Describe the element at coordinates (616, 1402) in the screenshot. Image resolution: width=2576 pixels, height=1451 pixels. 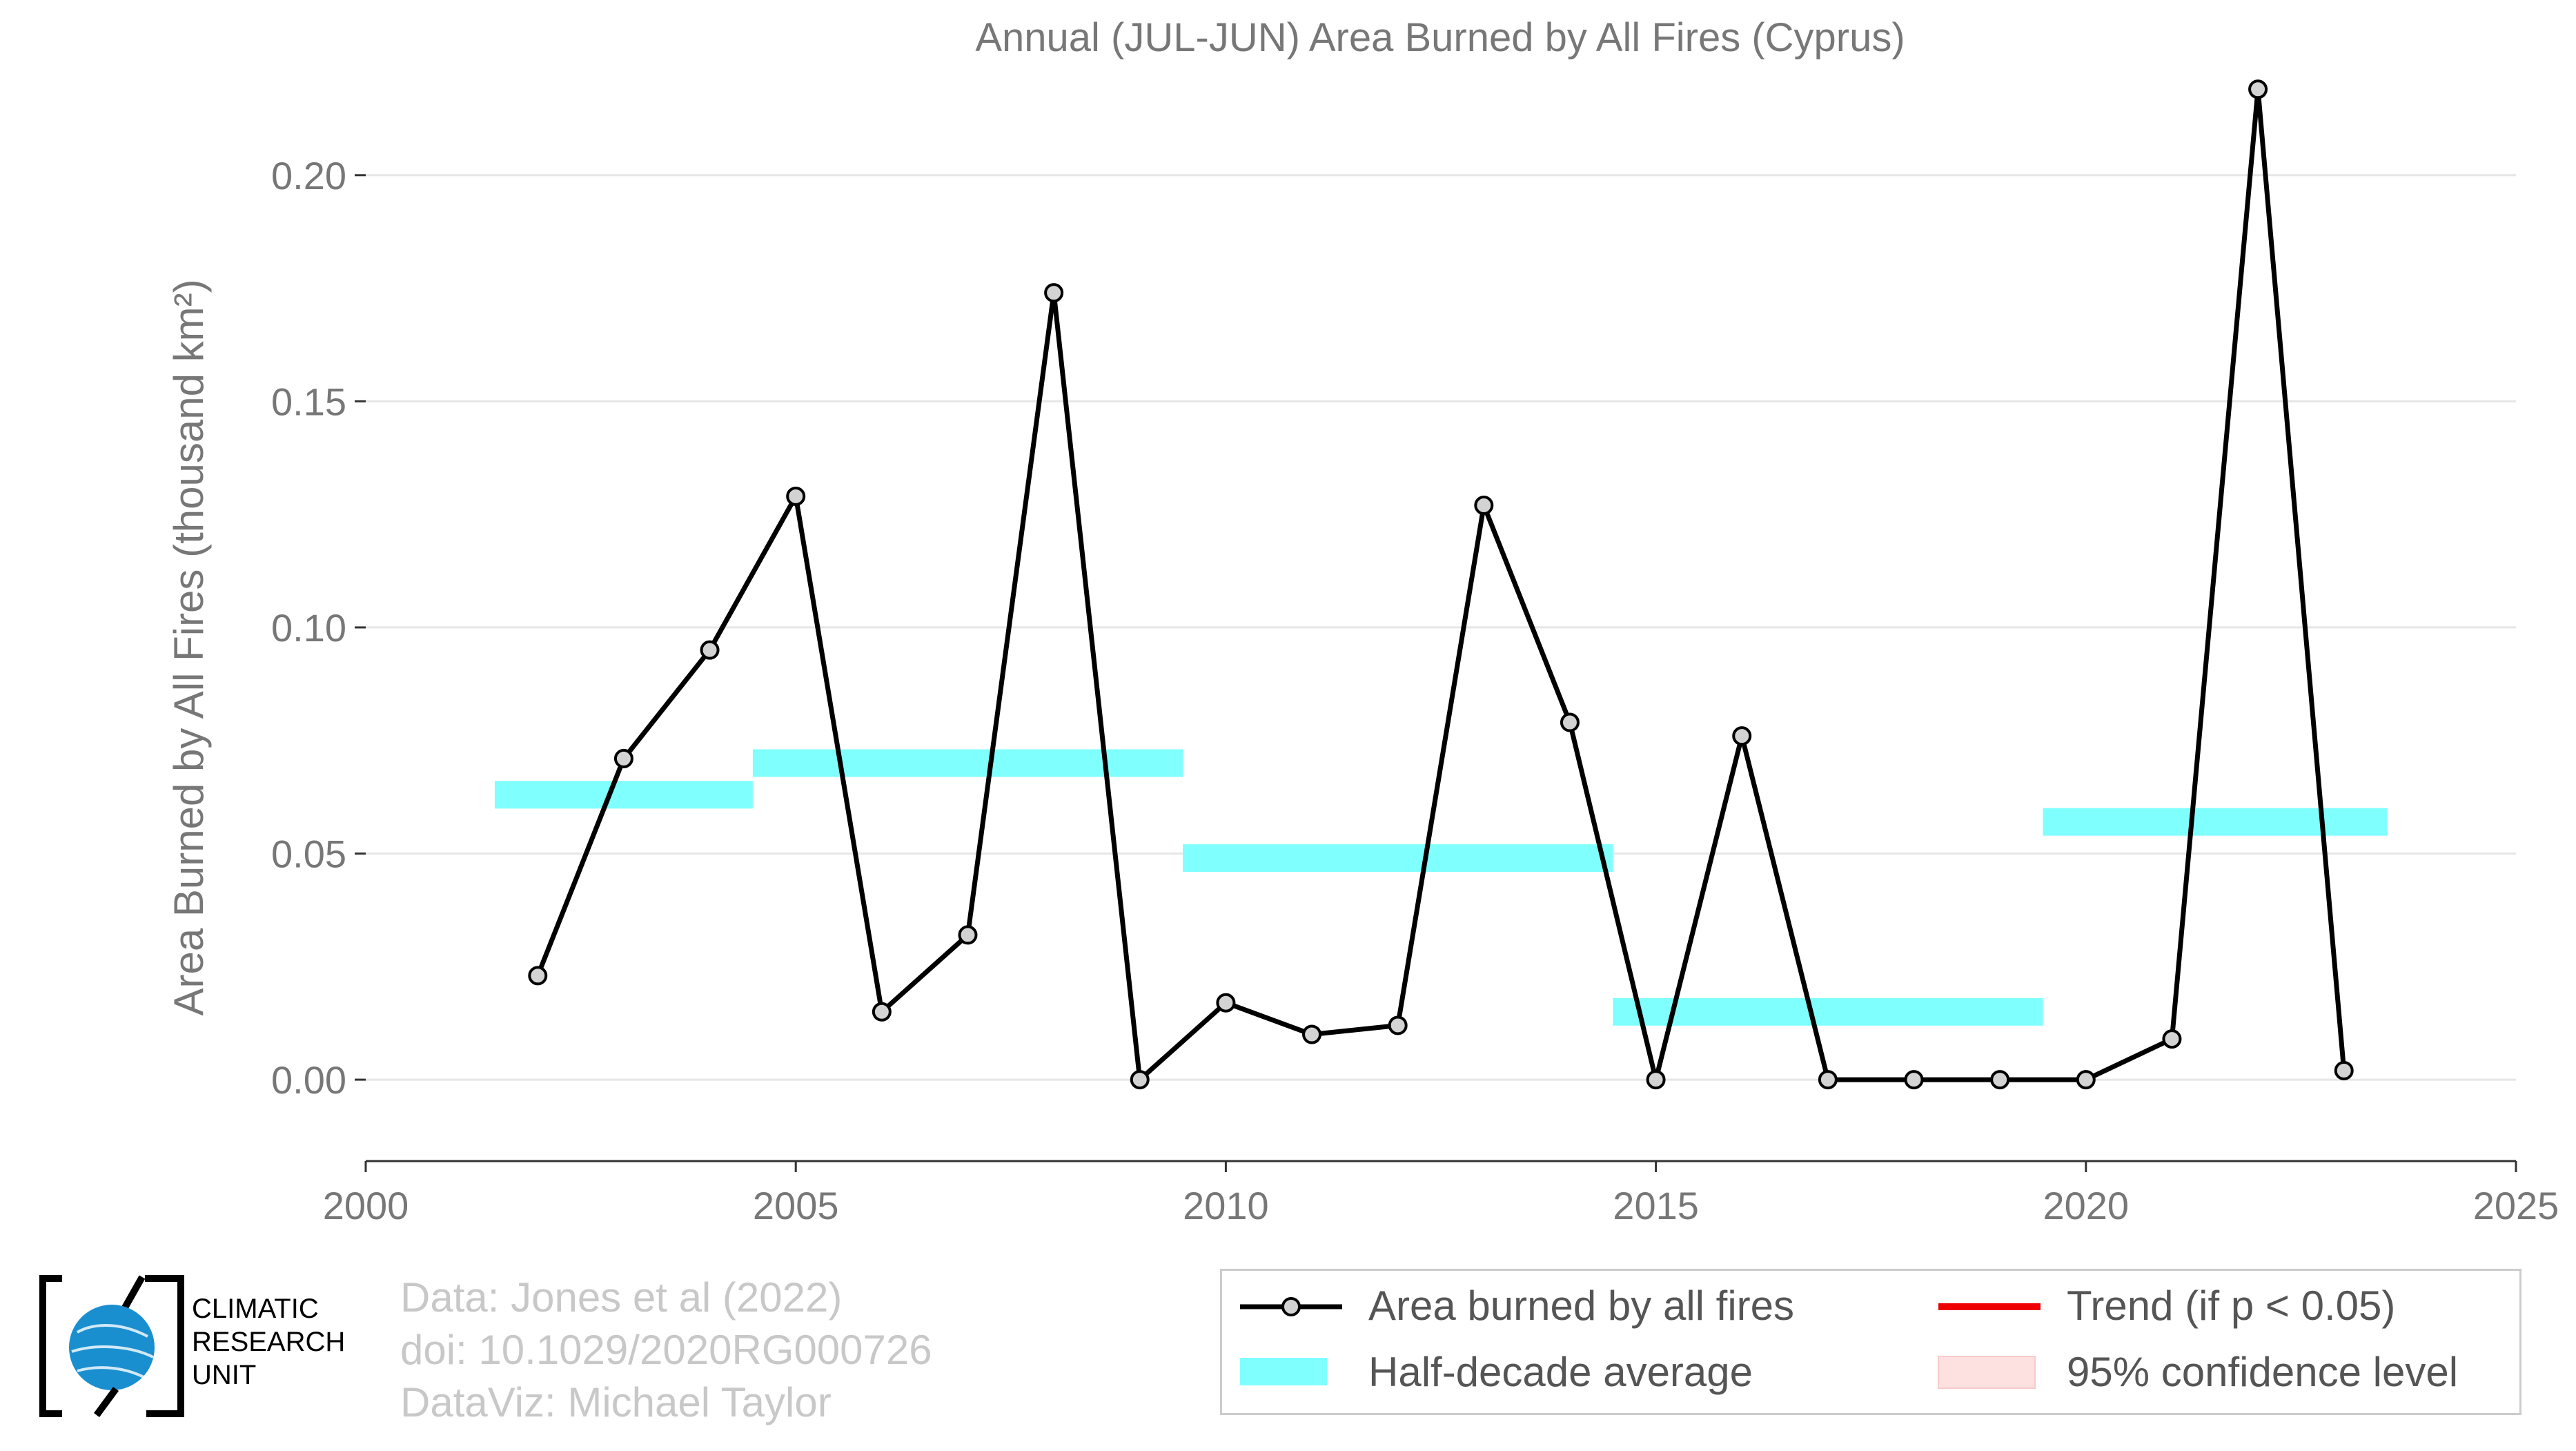
I see `credit-dataviz: DataViz: Michael Taylor` at that location.